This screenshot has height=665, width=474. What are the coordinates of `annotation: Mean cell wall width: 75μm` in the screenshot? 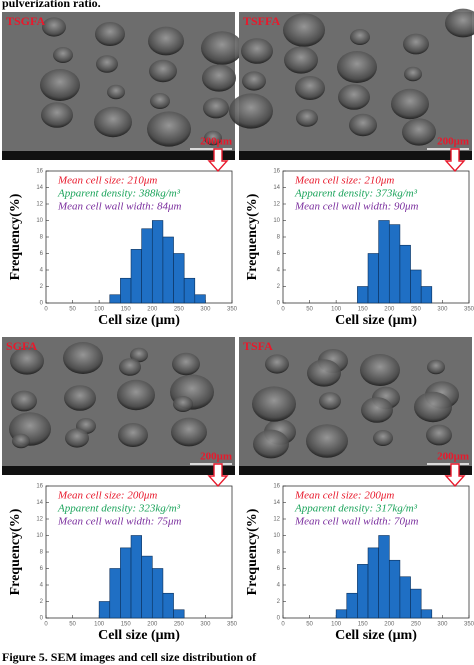 It's located at (119, 522).